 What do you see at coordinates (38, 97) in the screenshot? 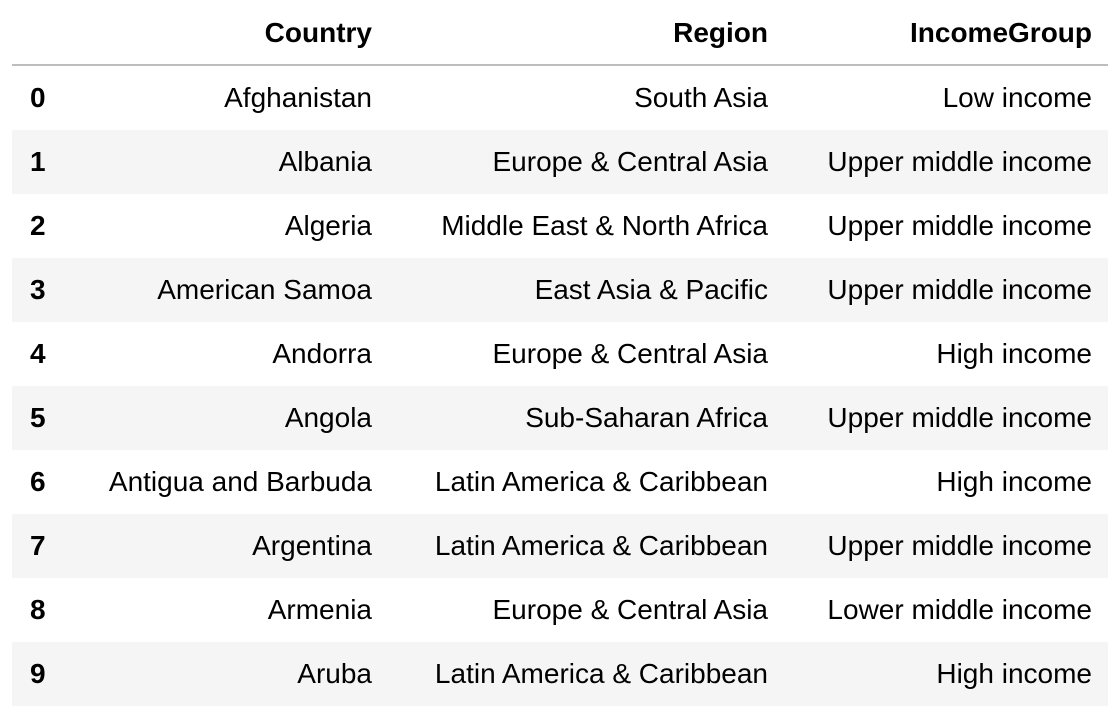
I see `row-index: 0` at bounding box center [38, 97].